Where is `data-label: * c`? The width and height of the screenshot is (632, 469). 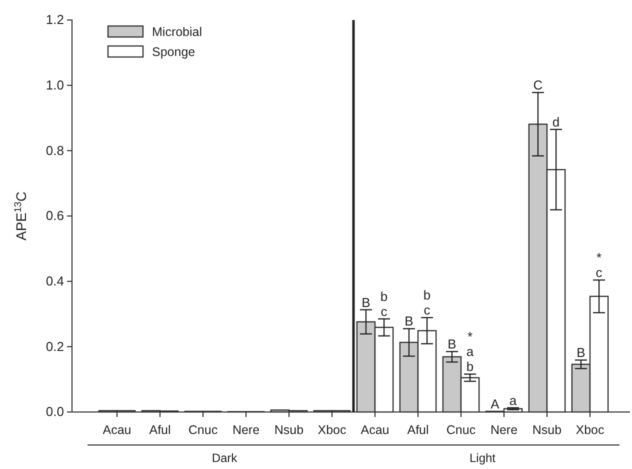 data-label: * c is located at coordinates (599, 265).